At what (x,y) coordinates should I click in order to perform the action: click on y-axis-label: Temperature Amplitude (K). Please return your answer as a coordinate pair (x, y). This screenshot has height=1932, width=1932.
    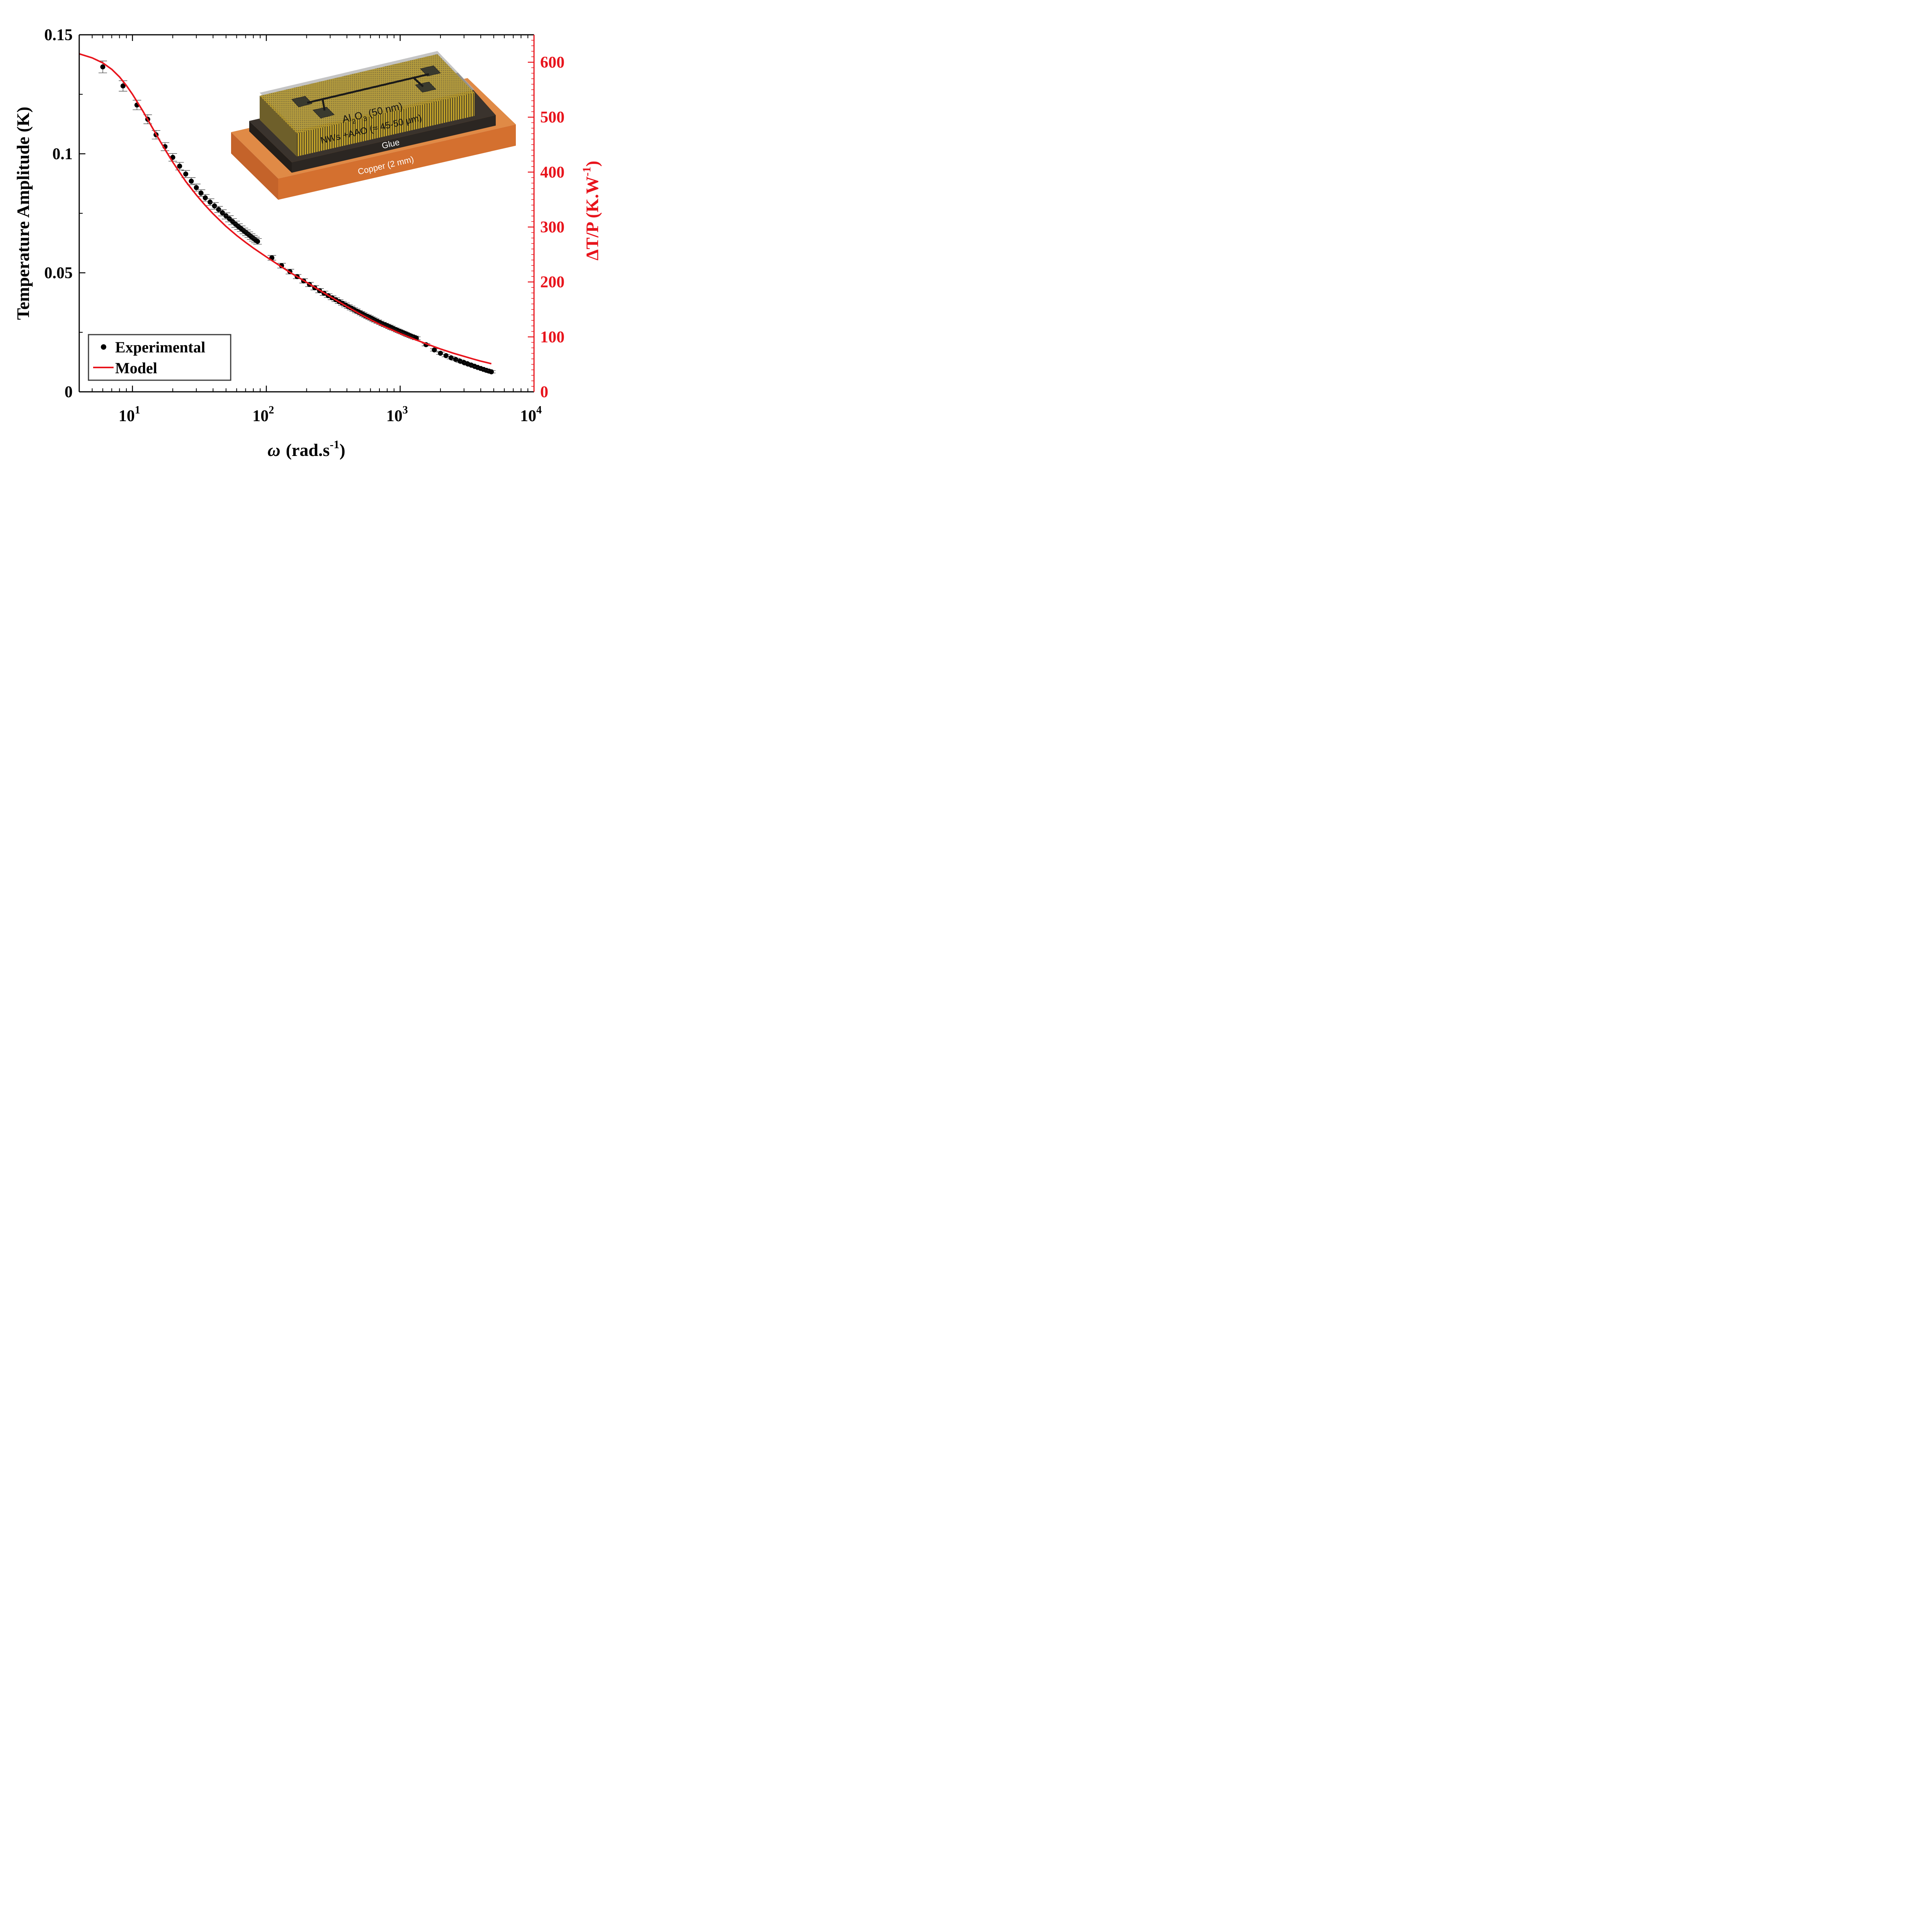
    Looking at the image, I should click on (23, 214).